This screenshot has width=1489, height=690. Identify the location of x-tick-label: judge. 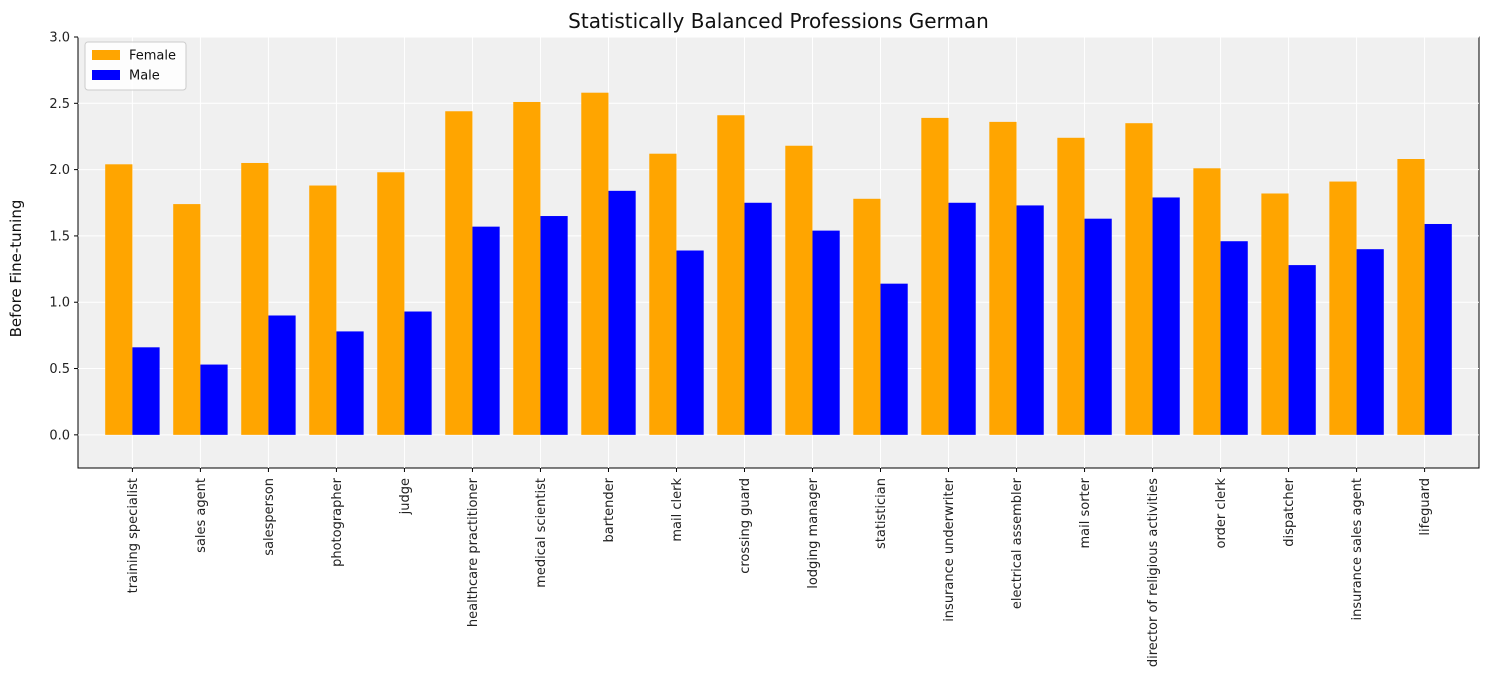
(405, 496).